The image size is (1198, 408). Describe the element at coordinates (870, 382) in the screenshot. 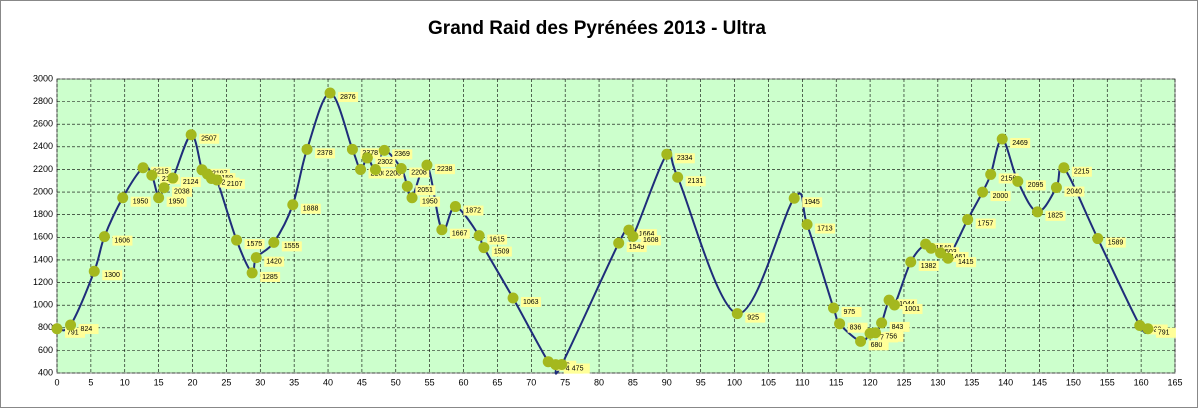

I see `x-tick-label: 120` at that location.